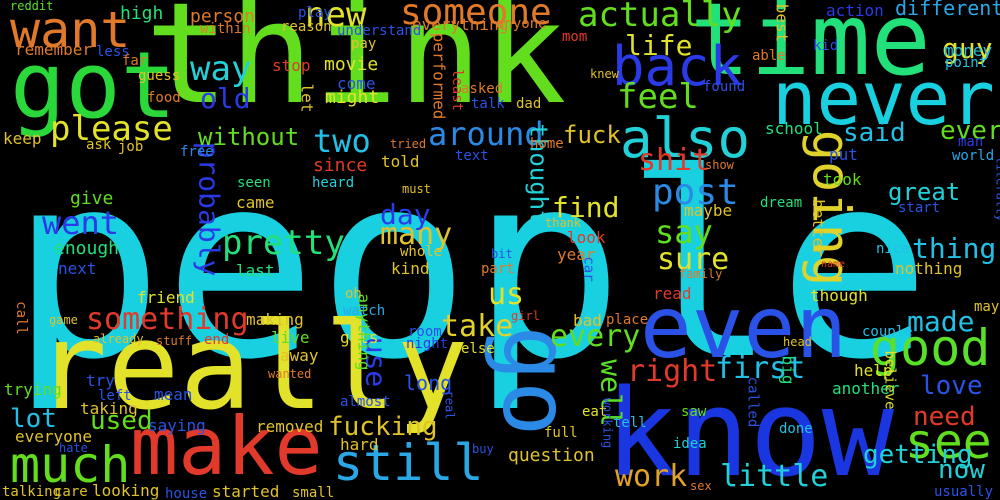 This screenshot has width=1000, height=500. What do you see at coordinates (416, 234) in the screenshot?
I see `word-many: many` at bounding box center [416, 234].